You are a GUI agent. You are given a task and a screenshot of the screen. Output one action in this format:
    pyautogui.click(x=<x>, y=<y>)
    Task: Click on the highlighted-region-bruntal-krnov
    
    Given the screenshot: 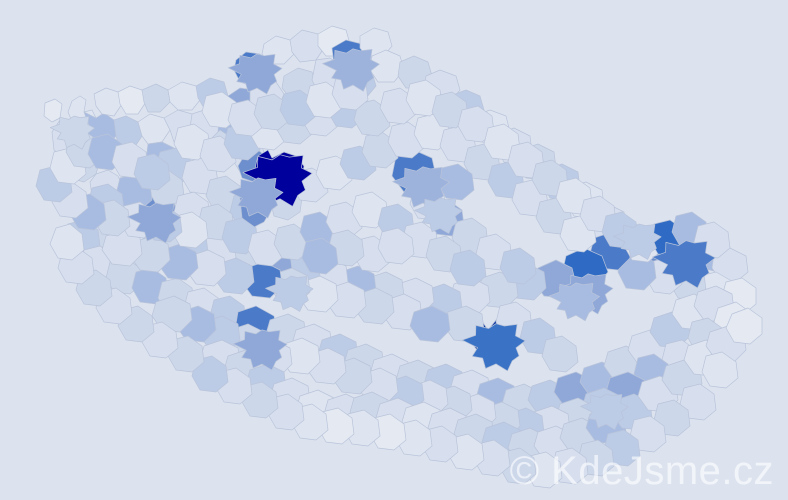 What is the action you would take?
    pyautogui.click(x=683, y=264)
    